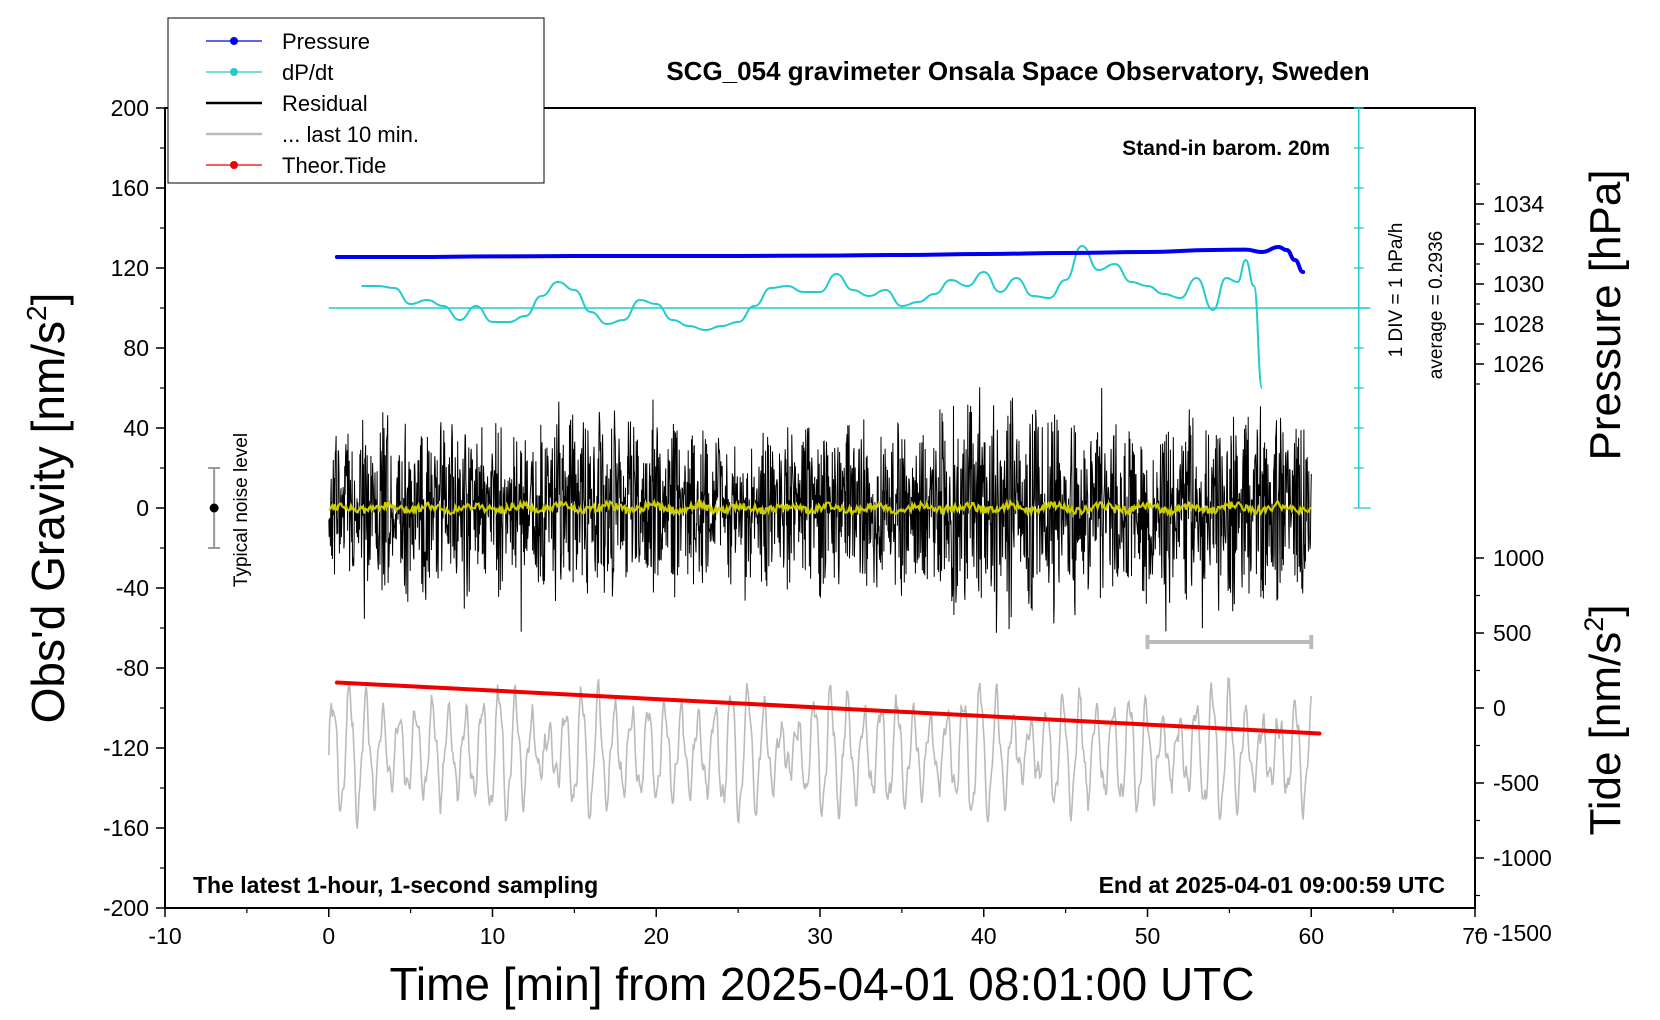 This screenshot has width=1660, height=1020. I want to click on tide-axis-label-end: ], so click(1605, 610).